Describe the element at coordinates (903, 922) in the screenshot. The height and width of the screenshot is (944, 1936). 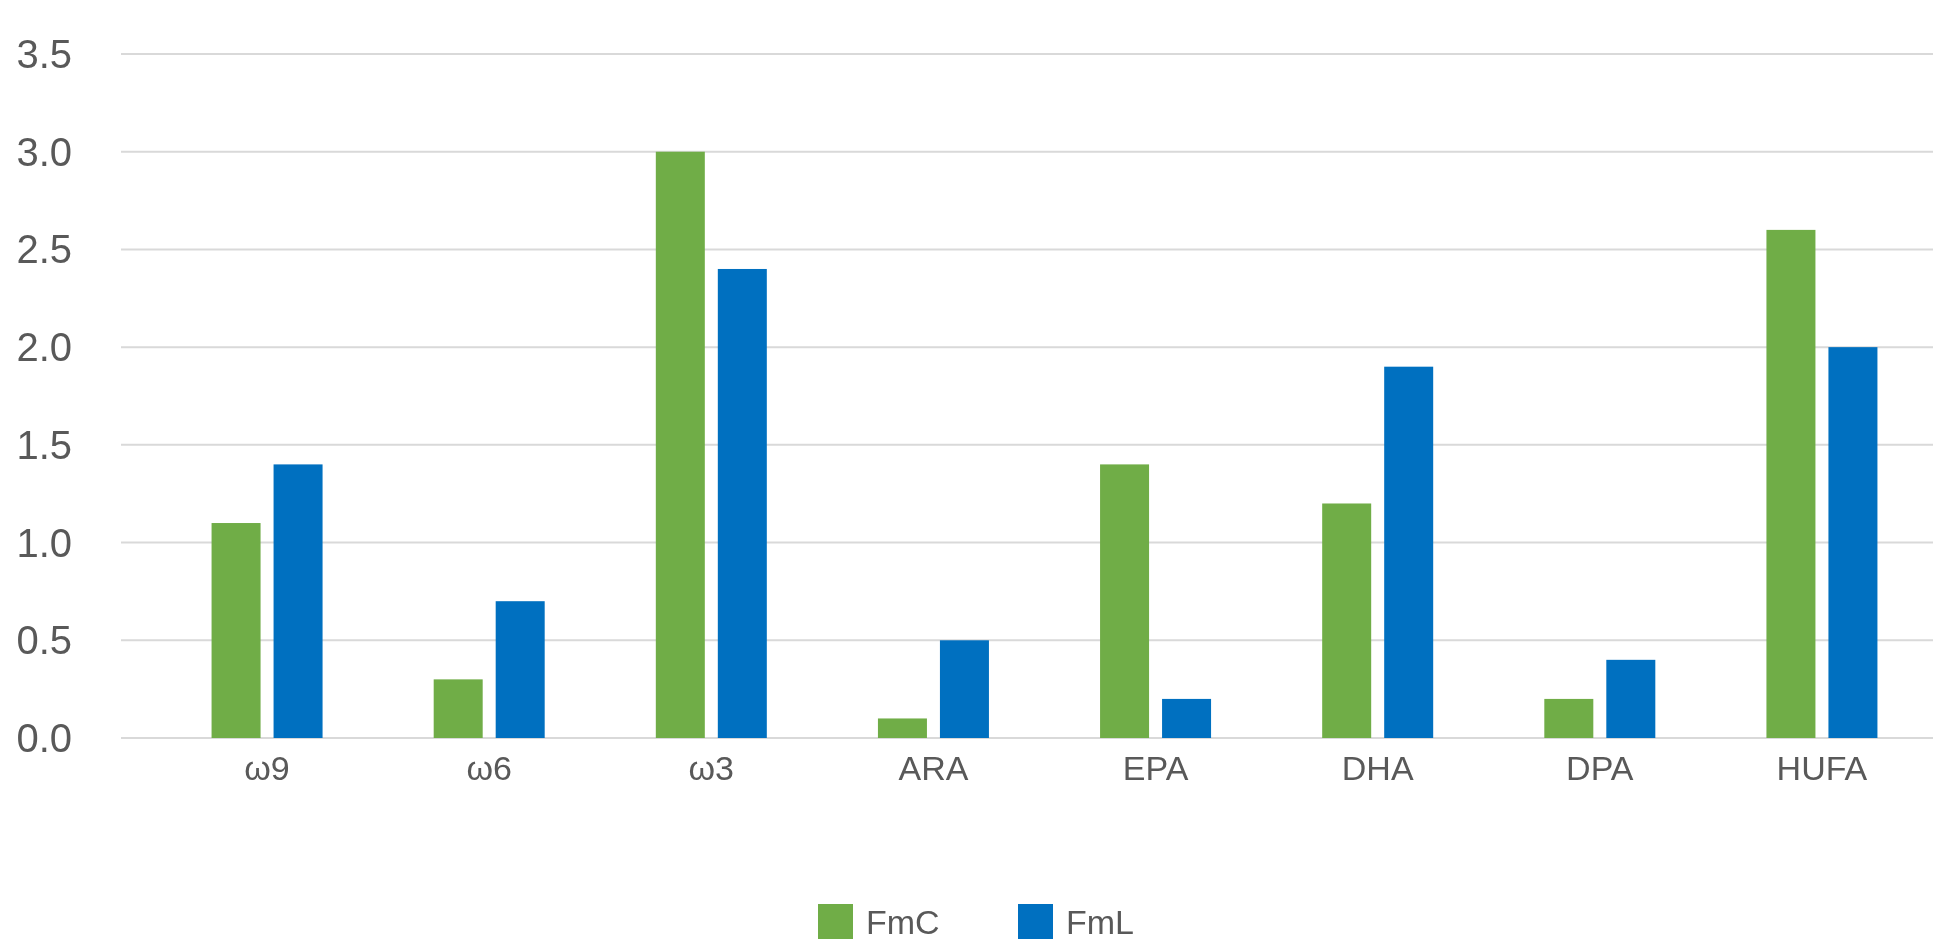
I see `legend-label: FmC` at that location.